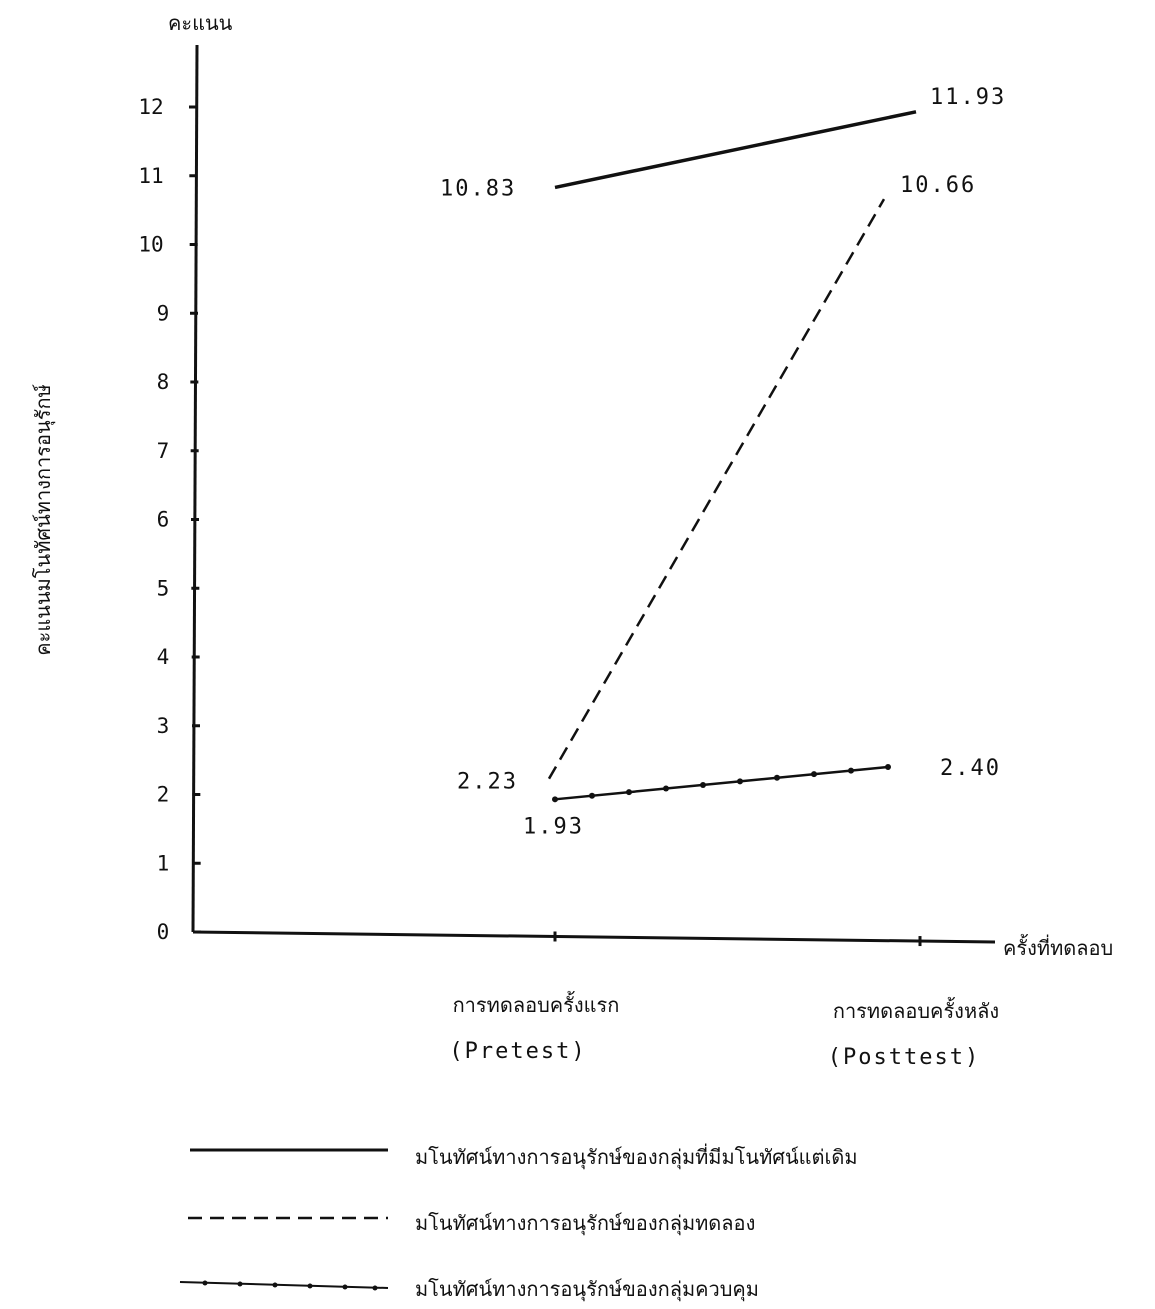 The image size is (1155, 1309). Describe the element at coordinates (163, 863) in the screenshot. I see `y-tick-label: 1` at that location.